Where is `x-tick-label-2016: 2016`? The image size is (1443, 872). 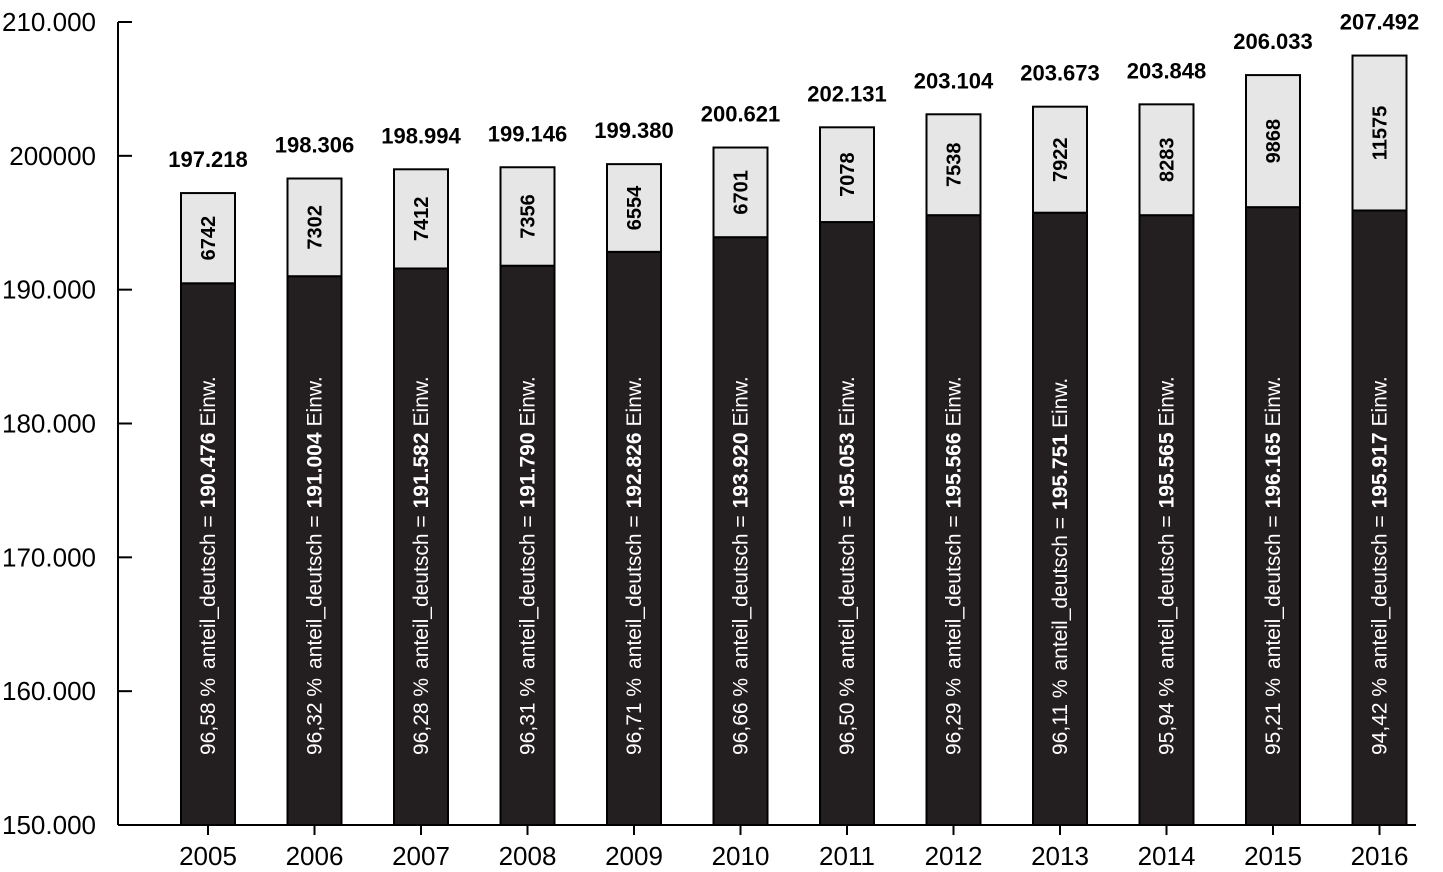 x-tick-label-2016: 2016 is located at coordinates (1380, 856).